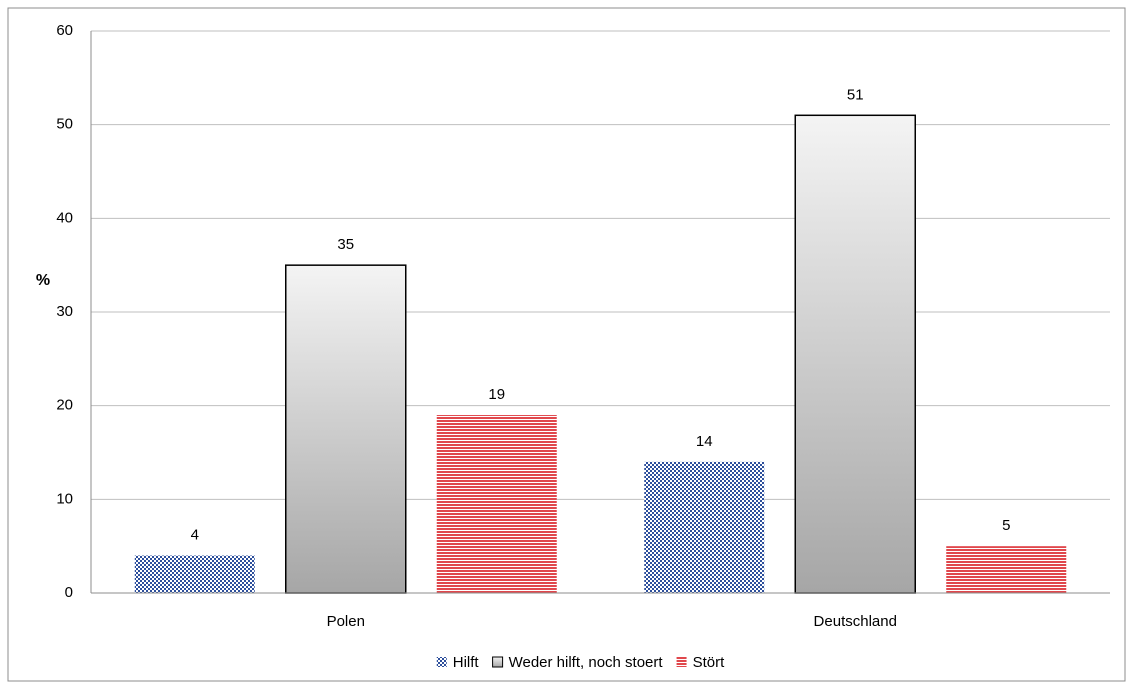 Image resolution: width=1126 pixels, height=682 pixels. I want to click on y-axis-label: %, so click(43, 280).